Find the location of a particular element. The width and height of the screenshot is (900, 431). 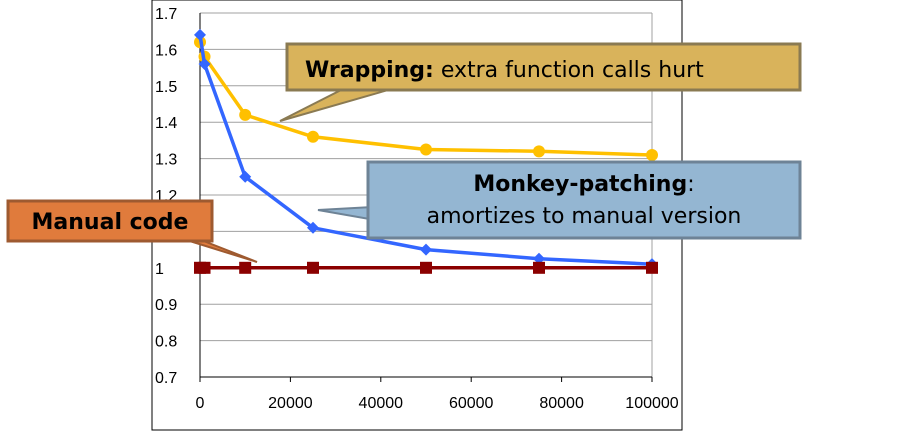

monkey-callout-line1: Monkey-patching: is located at coordinates (583, 184).